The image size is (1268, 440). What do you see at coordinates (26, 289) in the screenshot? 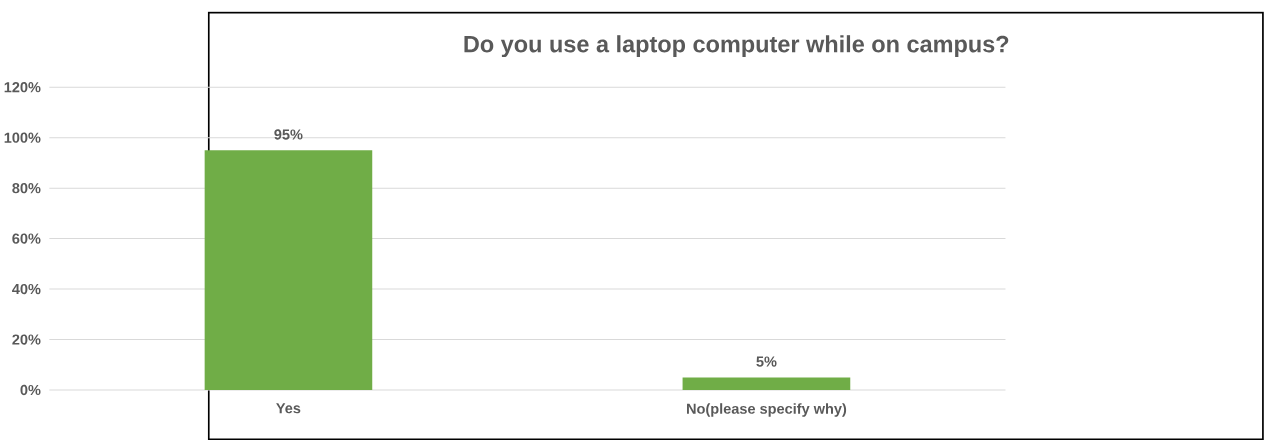
I see `y-tick-label: 40%` at bounding box center [26, 289].